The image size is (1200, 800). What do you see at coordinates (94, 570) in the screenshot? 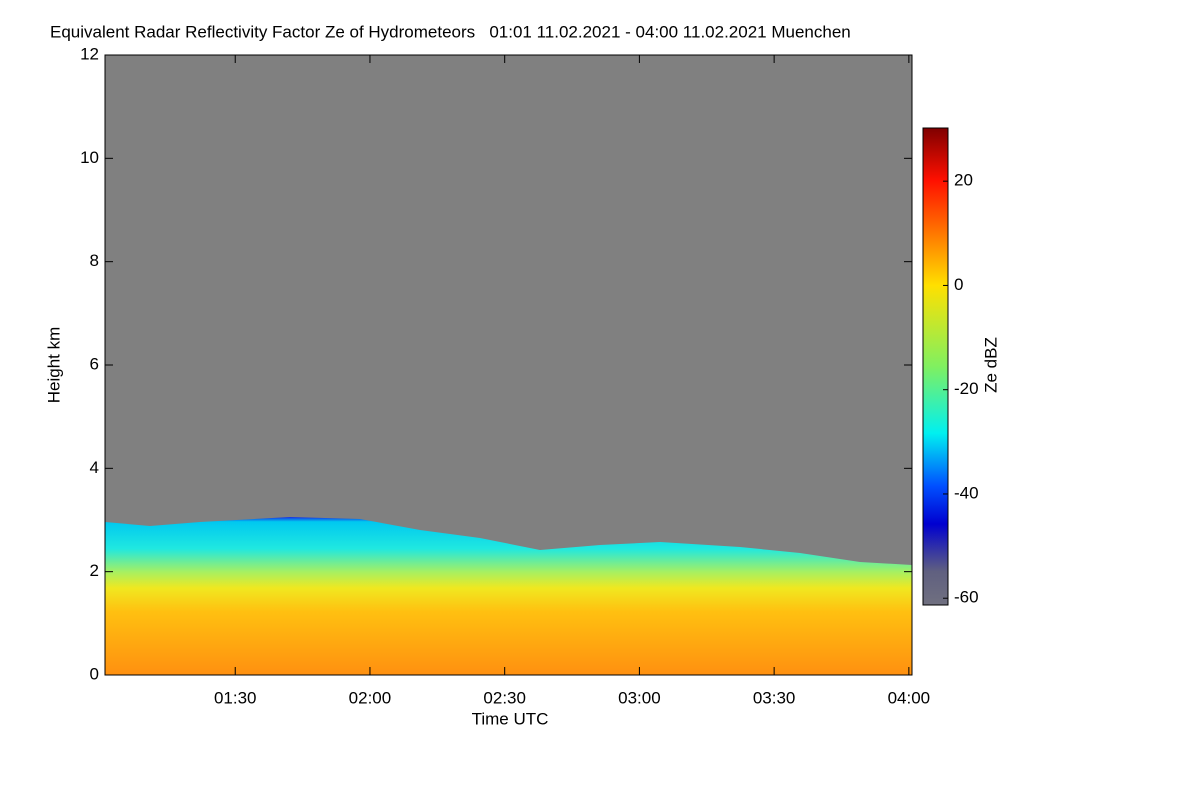
I see `y-tick-label: 2` at bounding box center [94, 570].